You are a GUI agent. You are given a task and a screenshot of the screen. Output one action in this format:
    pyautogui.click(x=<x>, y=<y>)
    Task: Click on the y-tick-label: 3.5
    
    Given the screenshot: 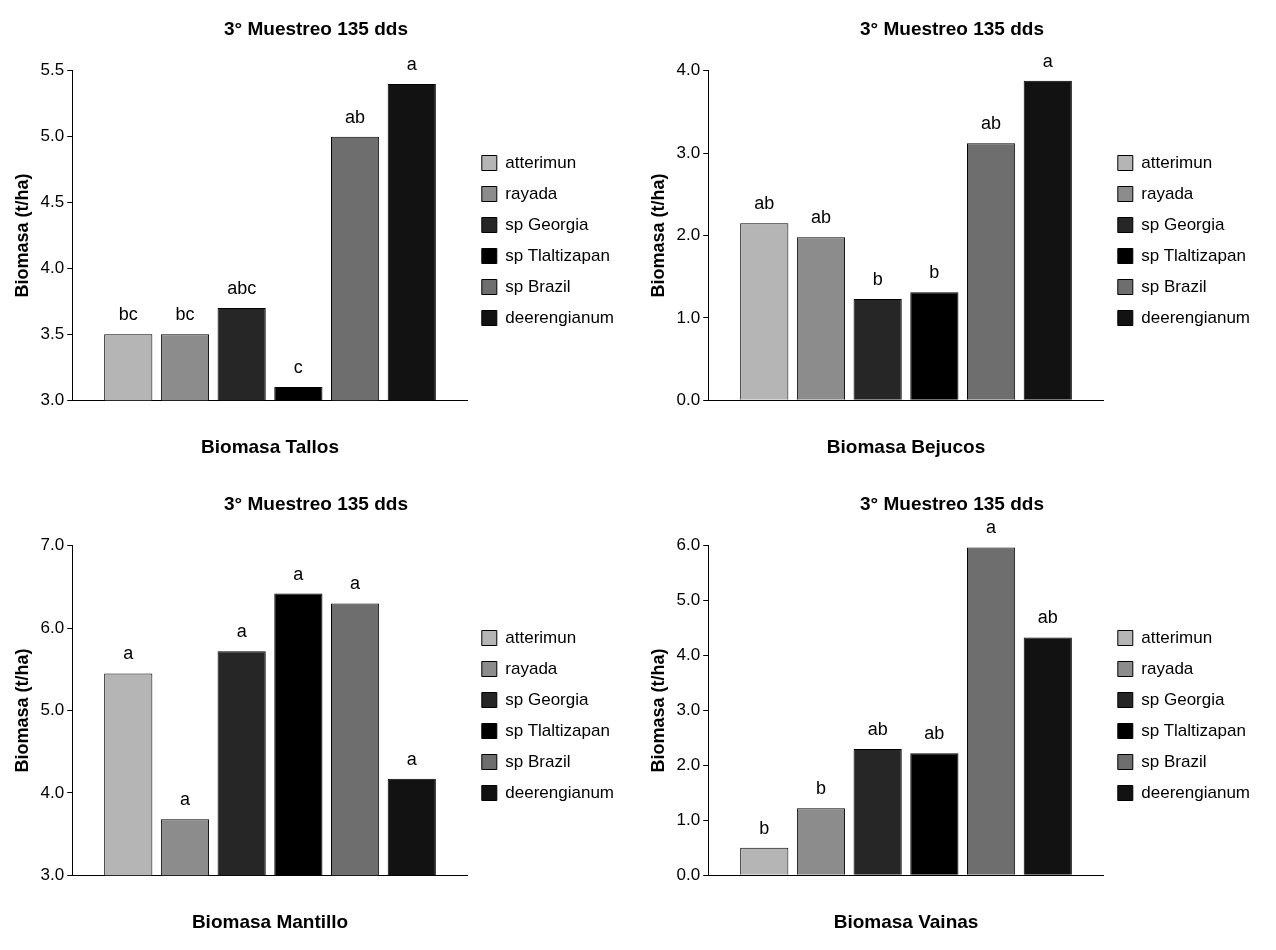 What is the action you would take?
    pyautogui.click(x=52, y=334)
    